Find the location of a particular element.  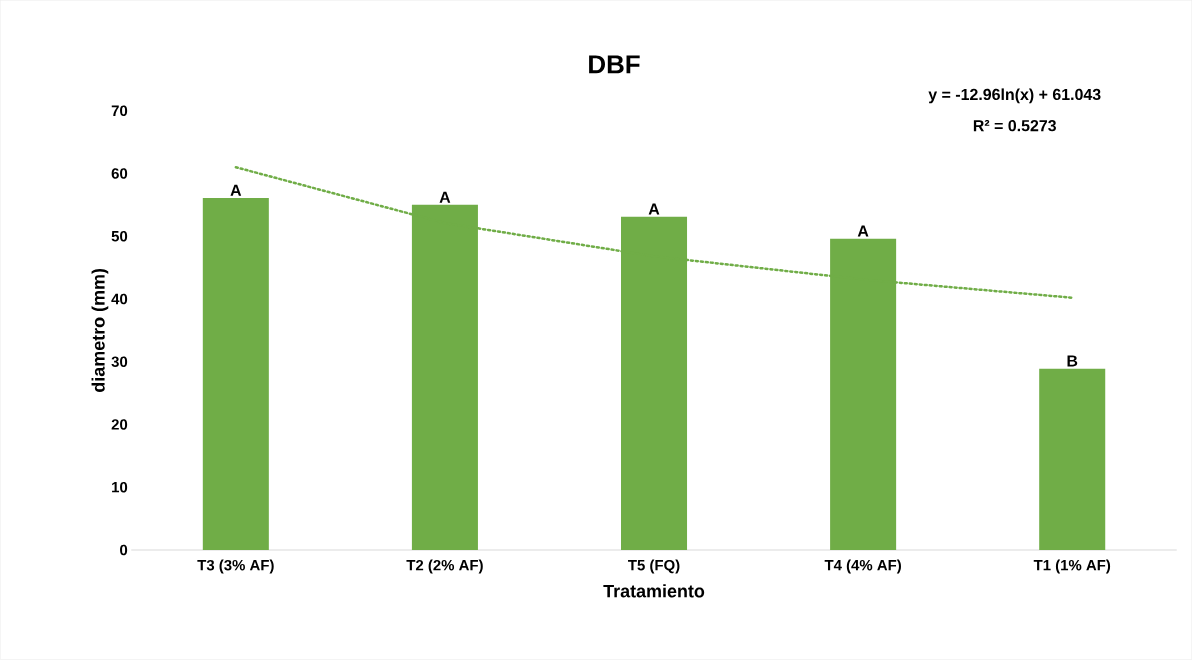

x-tick-label: T4 (4% AF) is located at coordinates (862, 566).